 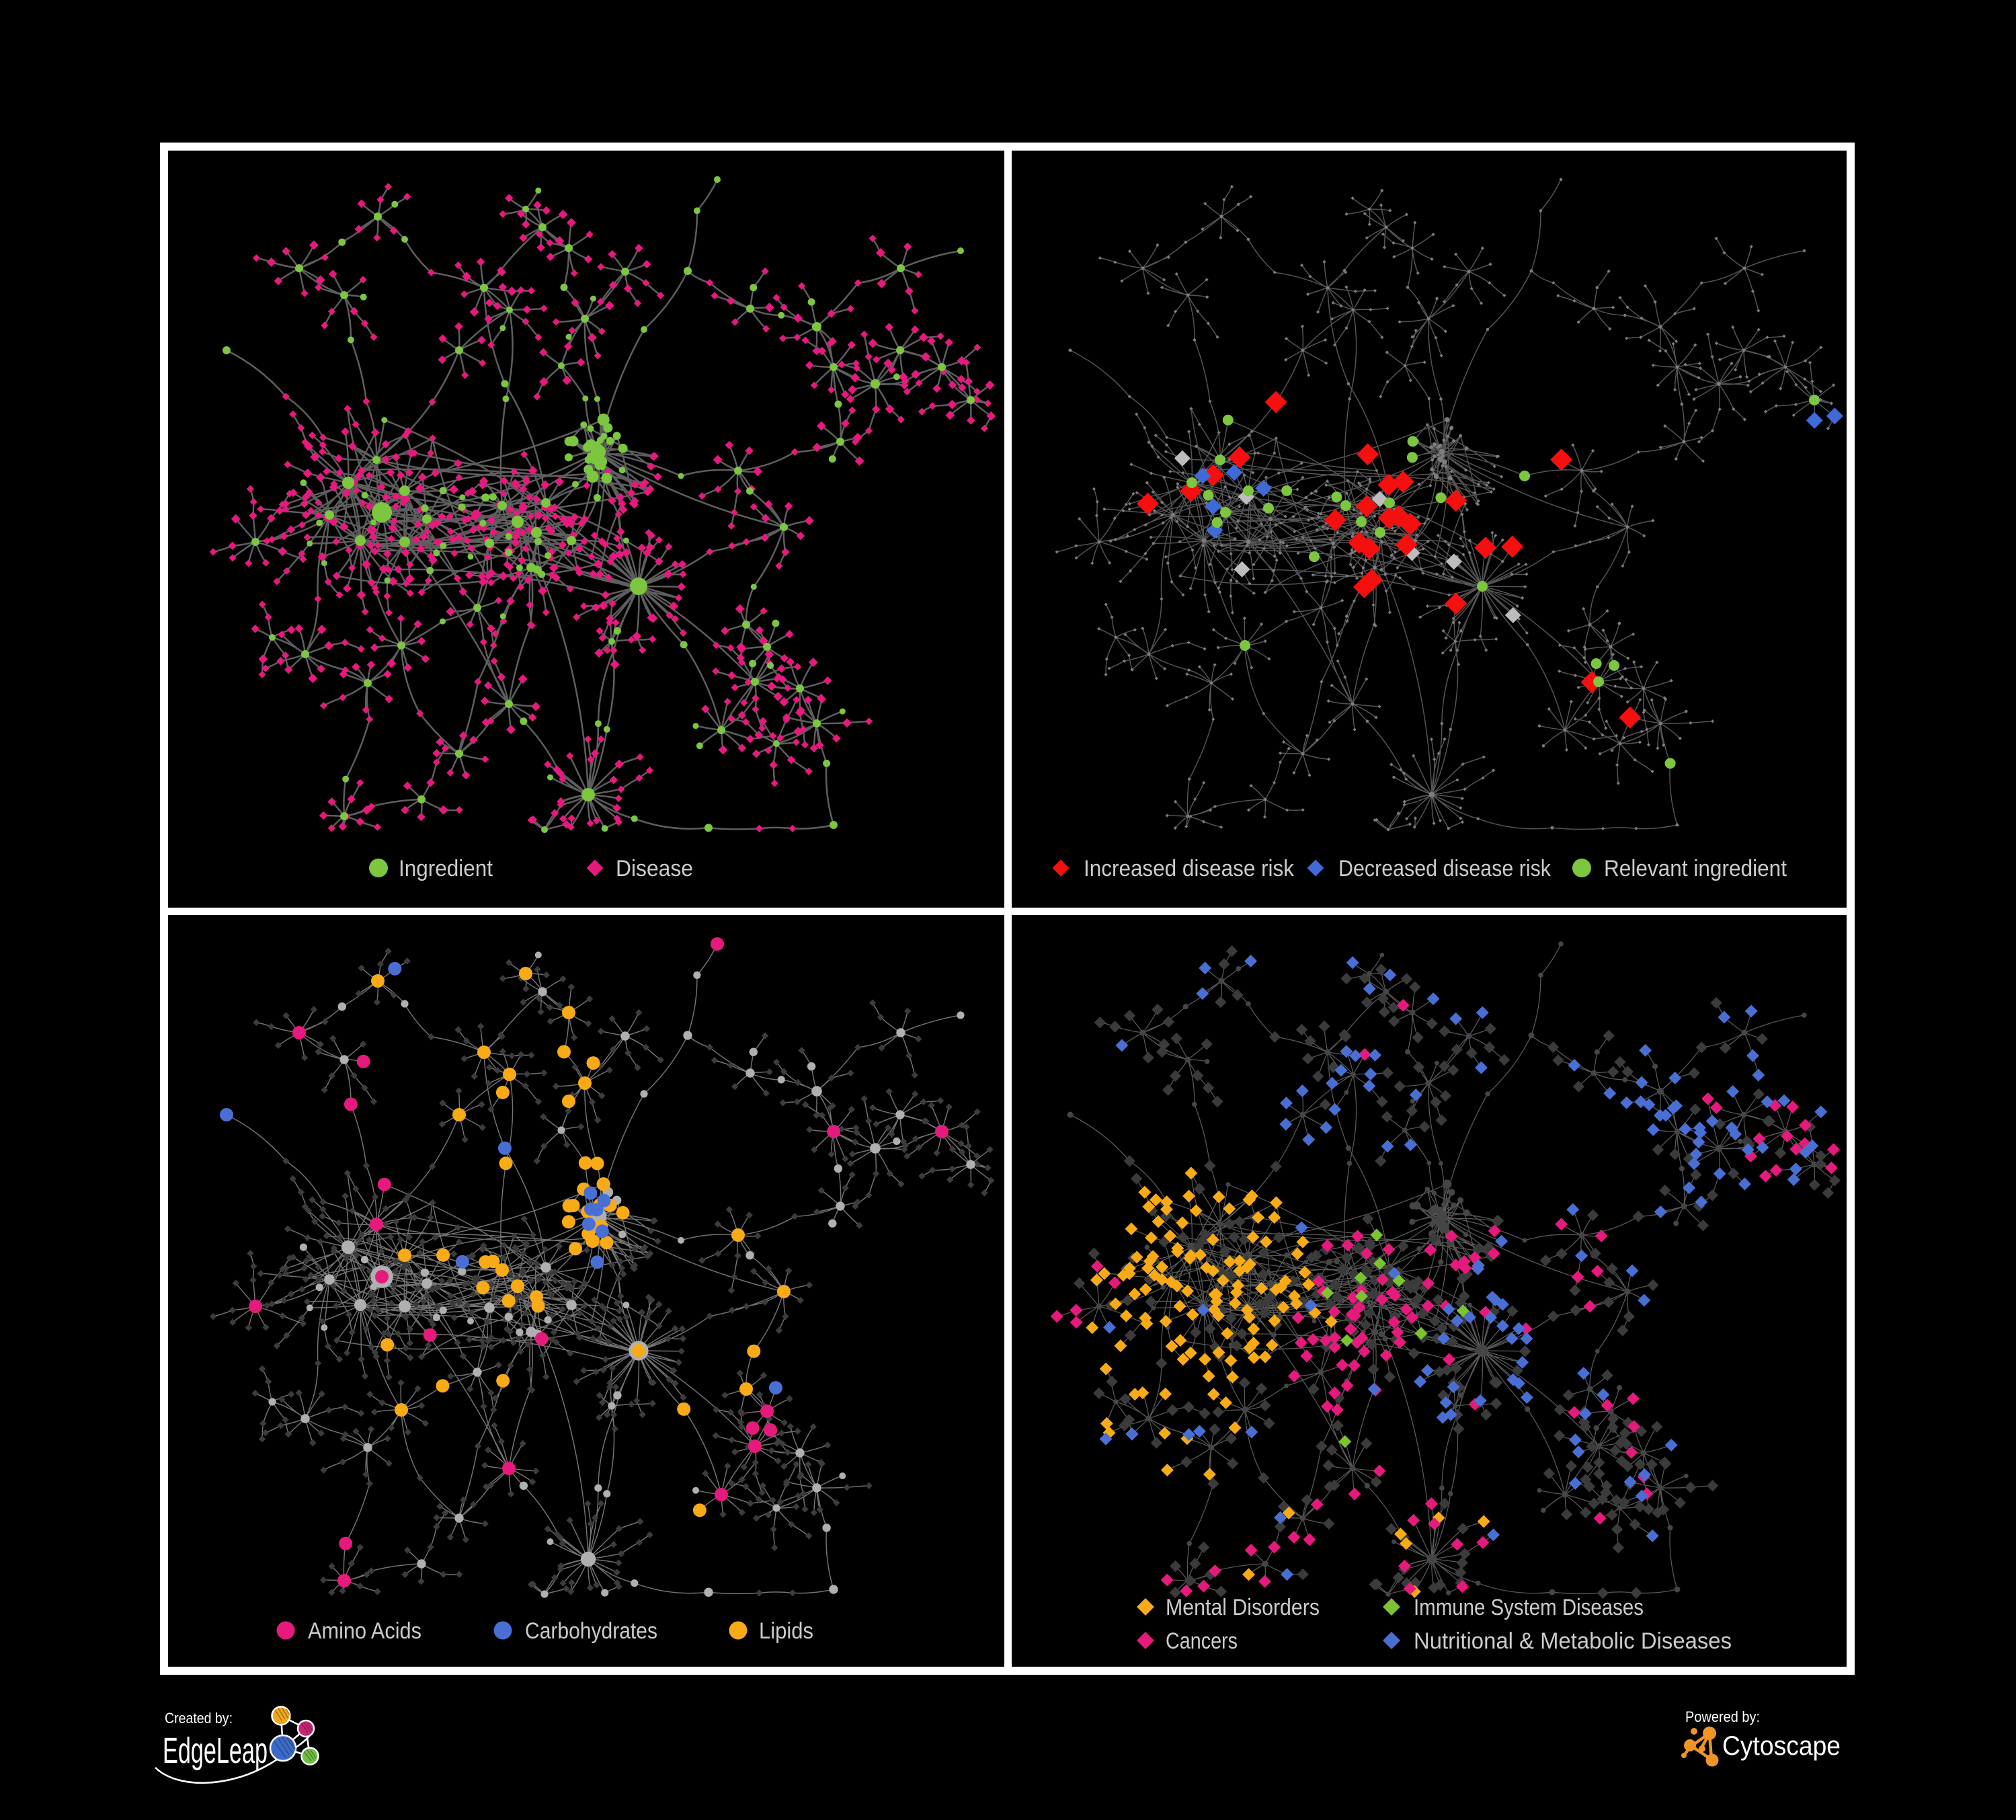 What do you see at coordinates (591, 1631) in the screenshot?
I see `svg-text: Carbohydrates` at bounding box center [591, 1631].